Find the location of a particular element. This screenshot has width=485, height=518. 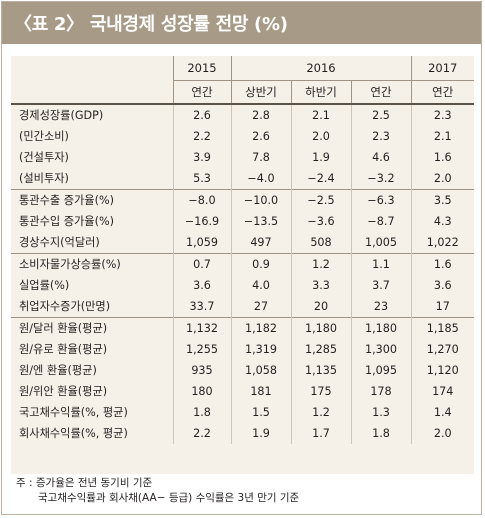

table-row: 원/유로 환율(평균) 1,255 1,319 1,285 1,300 1,270 is located at coordinates (242, 349).